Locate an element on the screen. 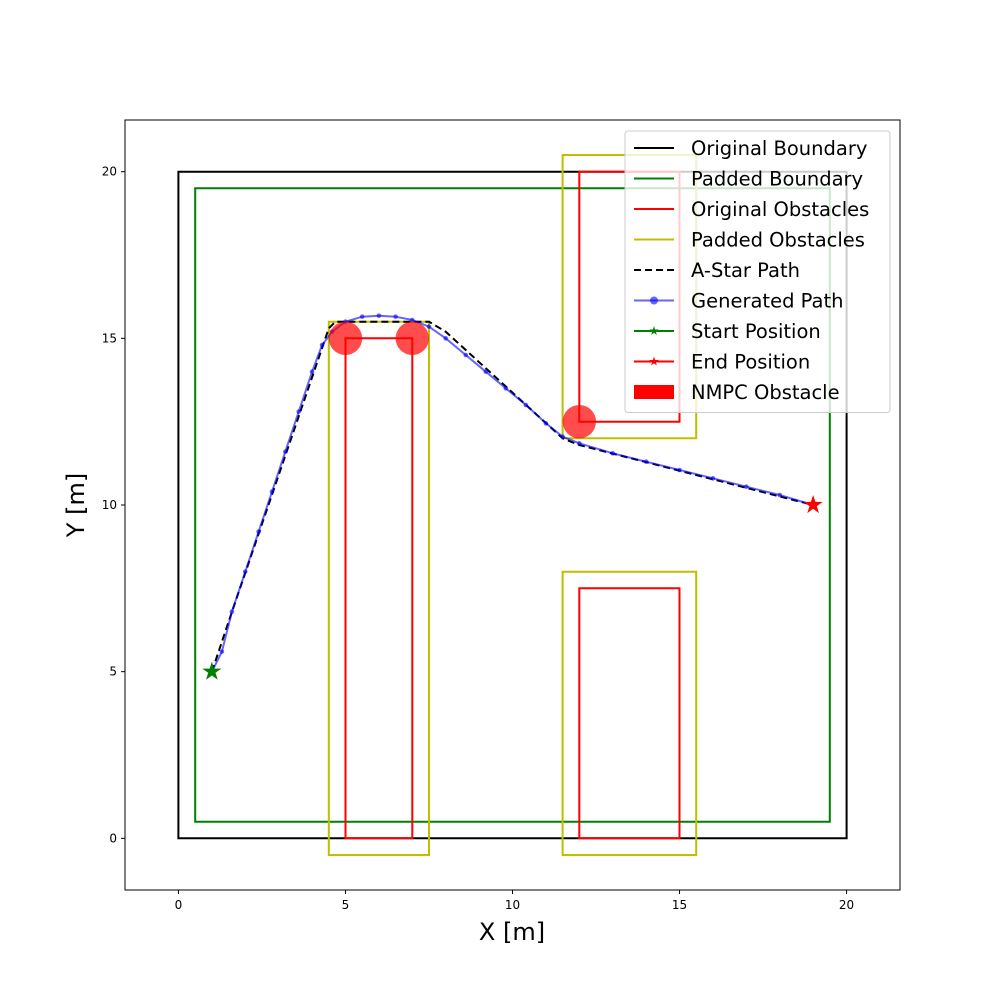  y-tick-label-1: 0 is located at coordinates (113, 838).